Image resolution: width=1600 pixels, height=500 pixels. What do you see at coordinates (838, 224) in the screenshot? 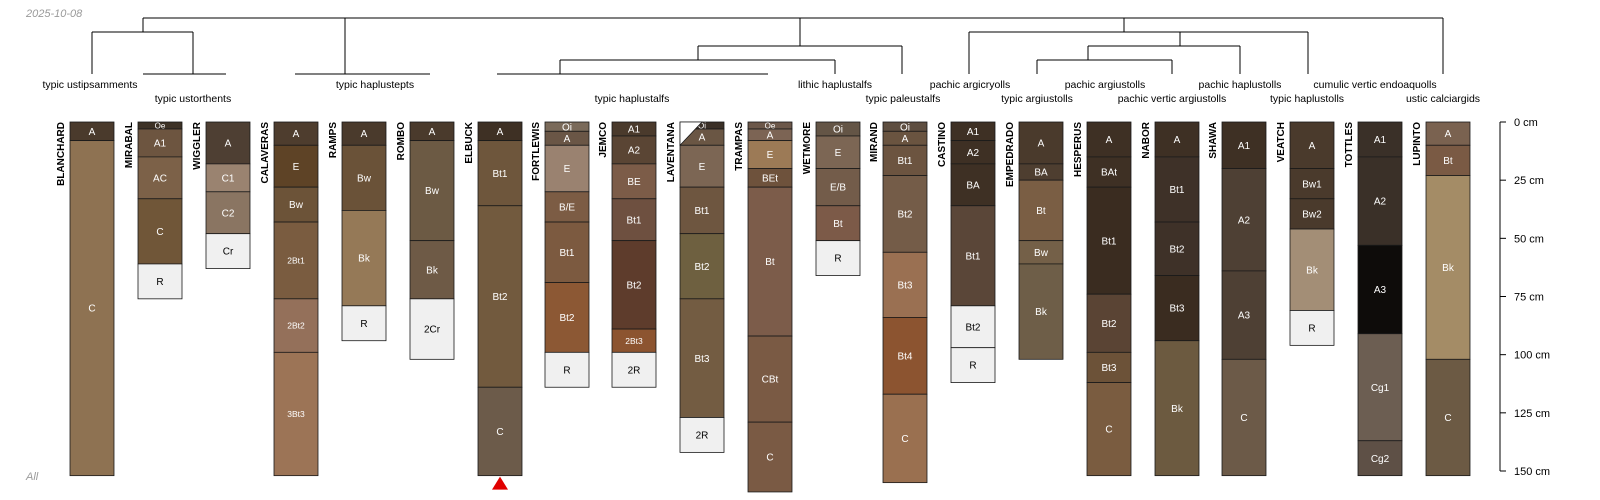
I see `horizon-label: Bt` at bounding box center [838, 224].